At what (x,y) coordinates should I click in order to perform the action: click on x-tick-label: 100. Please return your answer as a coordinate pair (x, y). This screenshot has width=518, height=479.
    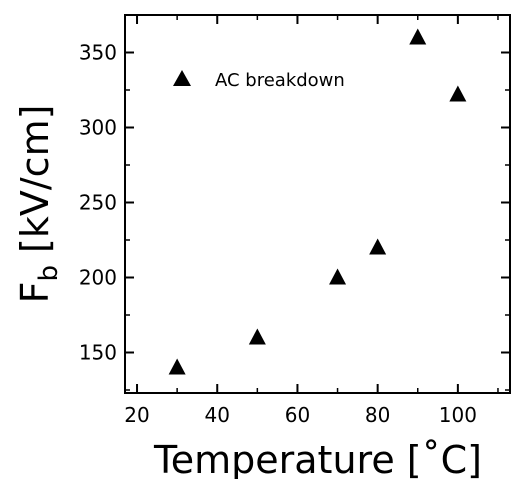
    Looking at the image, I should click on (458, 415).